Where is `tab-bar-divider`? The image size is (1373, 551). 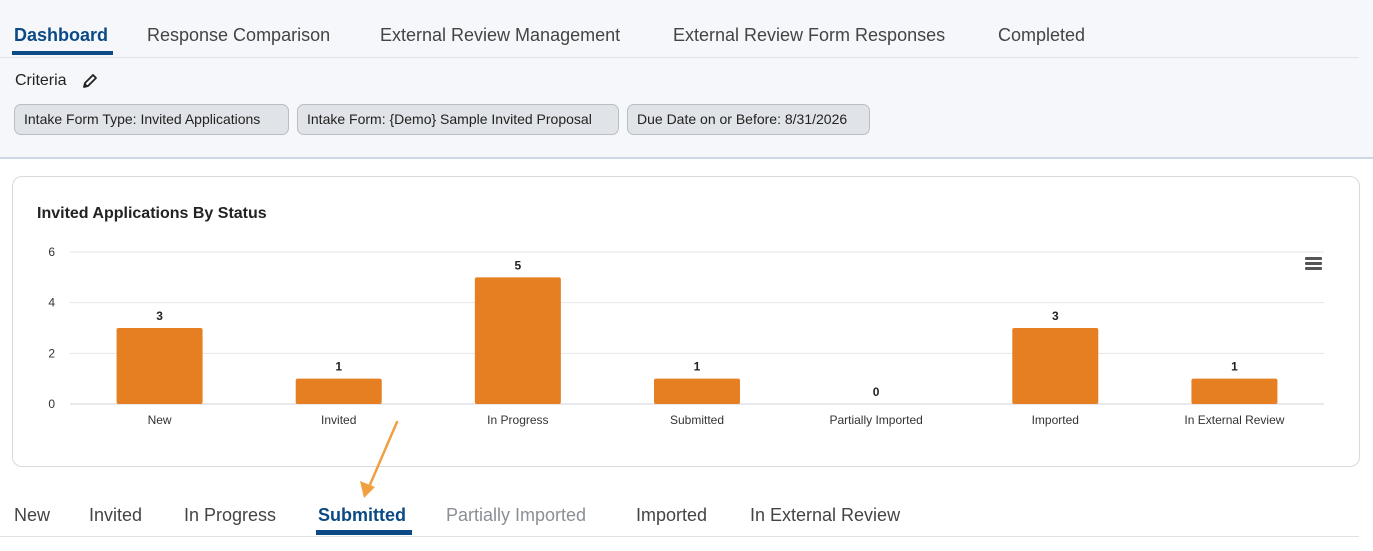 tab-bar-divider is located at coordinates (679, 57).